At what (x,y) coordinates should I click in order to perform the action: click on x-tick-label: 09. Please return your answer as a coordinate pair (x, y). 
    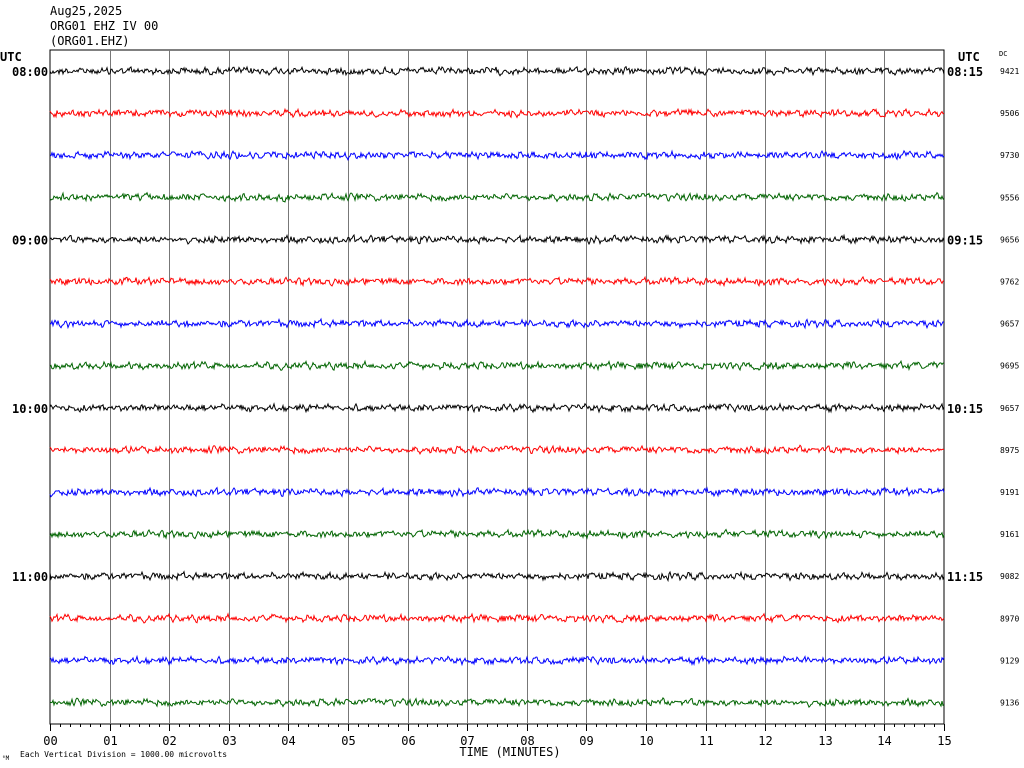
    Looking at the image, I should click on (586, 741).